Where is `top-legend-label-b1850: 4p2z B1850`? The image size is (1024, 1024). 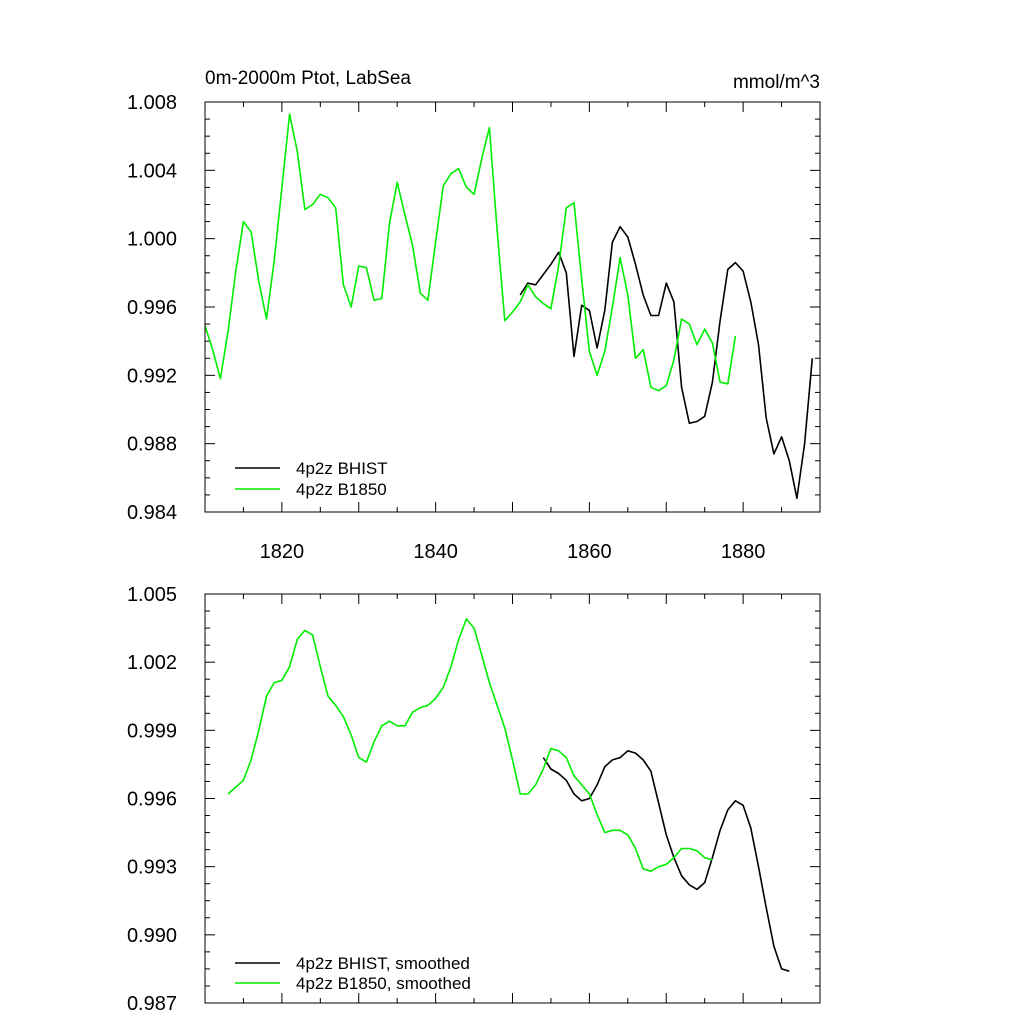 top-legend-label-b1850: 4p2z B1850 is located at coordinates (341, 489).